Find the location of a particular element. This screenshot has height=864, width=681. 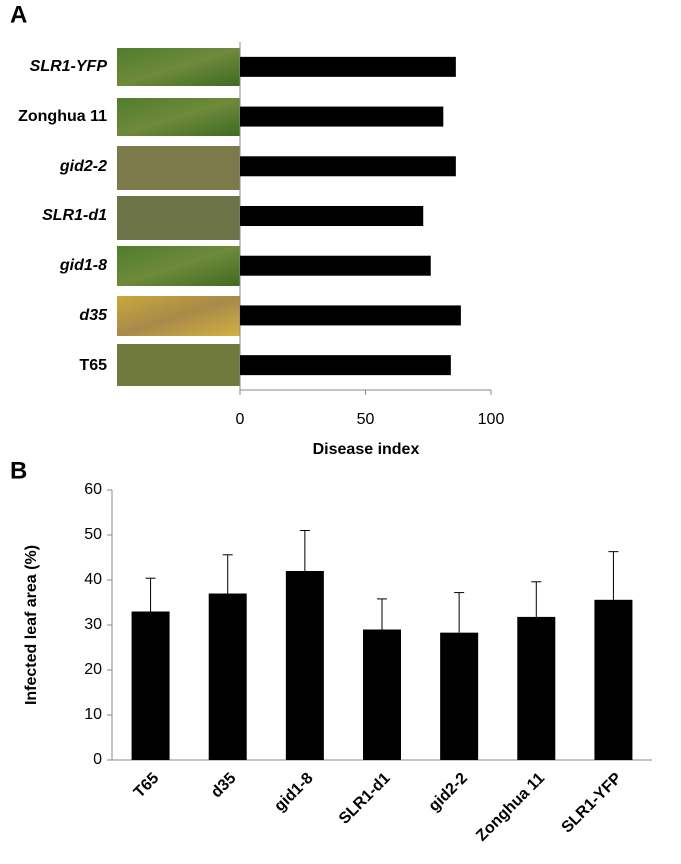

x-tick-label: Zonghua 11 is located at coordinates (510, 807).